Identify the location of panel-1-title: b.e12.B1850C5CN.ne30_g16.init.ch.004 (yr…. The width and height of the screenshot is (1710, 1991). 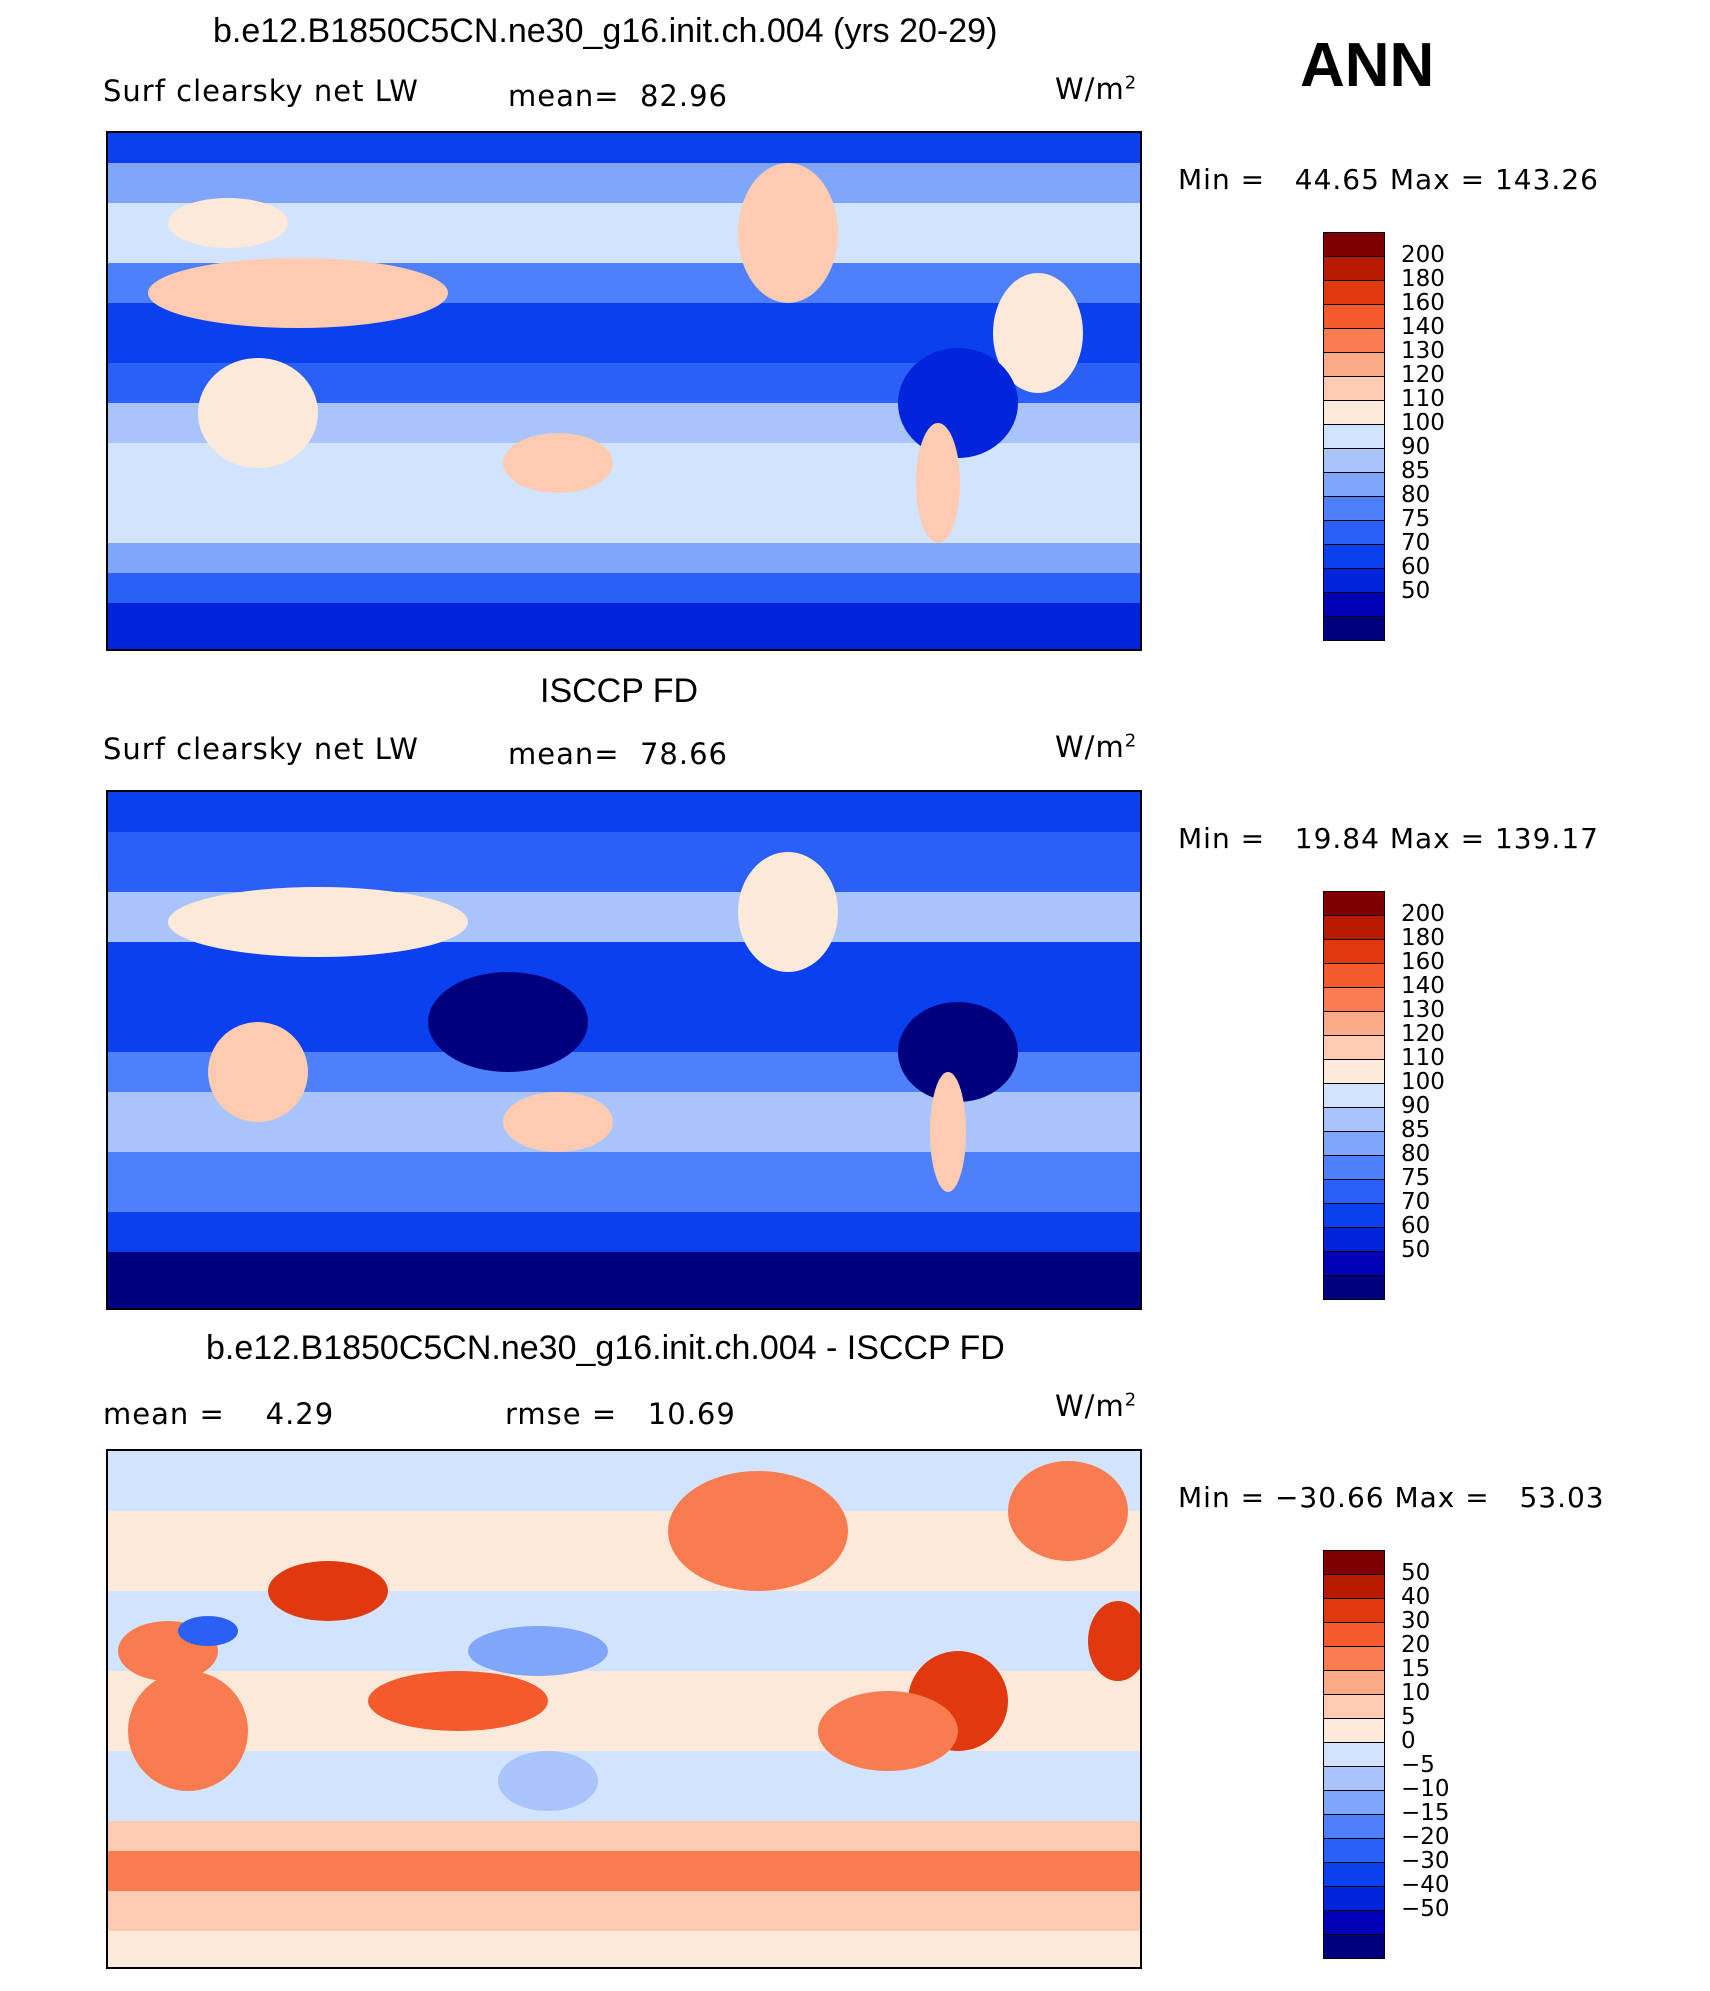
(605, 31).